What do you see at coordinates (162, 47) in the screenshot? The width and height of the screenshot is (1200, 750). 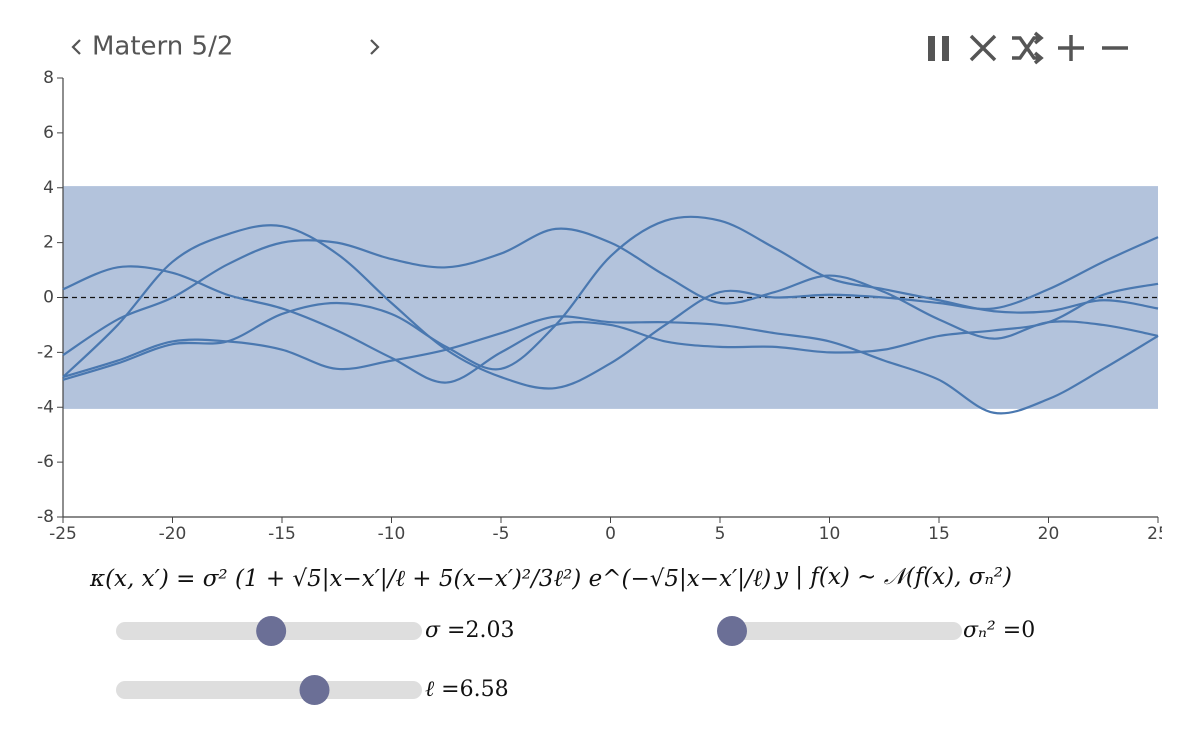 I see `kernel-title: Matern 5/2` at bounding box center [162, 47].